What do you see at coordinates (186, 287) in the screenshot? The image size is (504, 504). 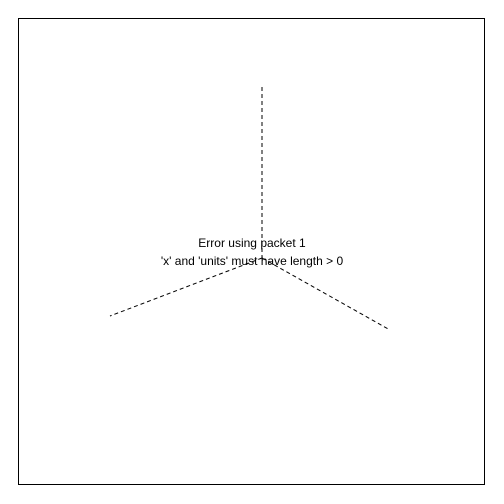 I see `axis-line-left` at bounding box center [186, 287].